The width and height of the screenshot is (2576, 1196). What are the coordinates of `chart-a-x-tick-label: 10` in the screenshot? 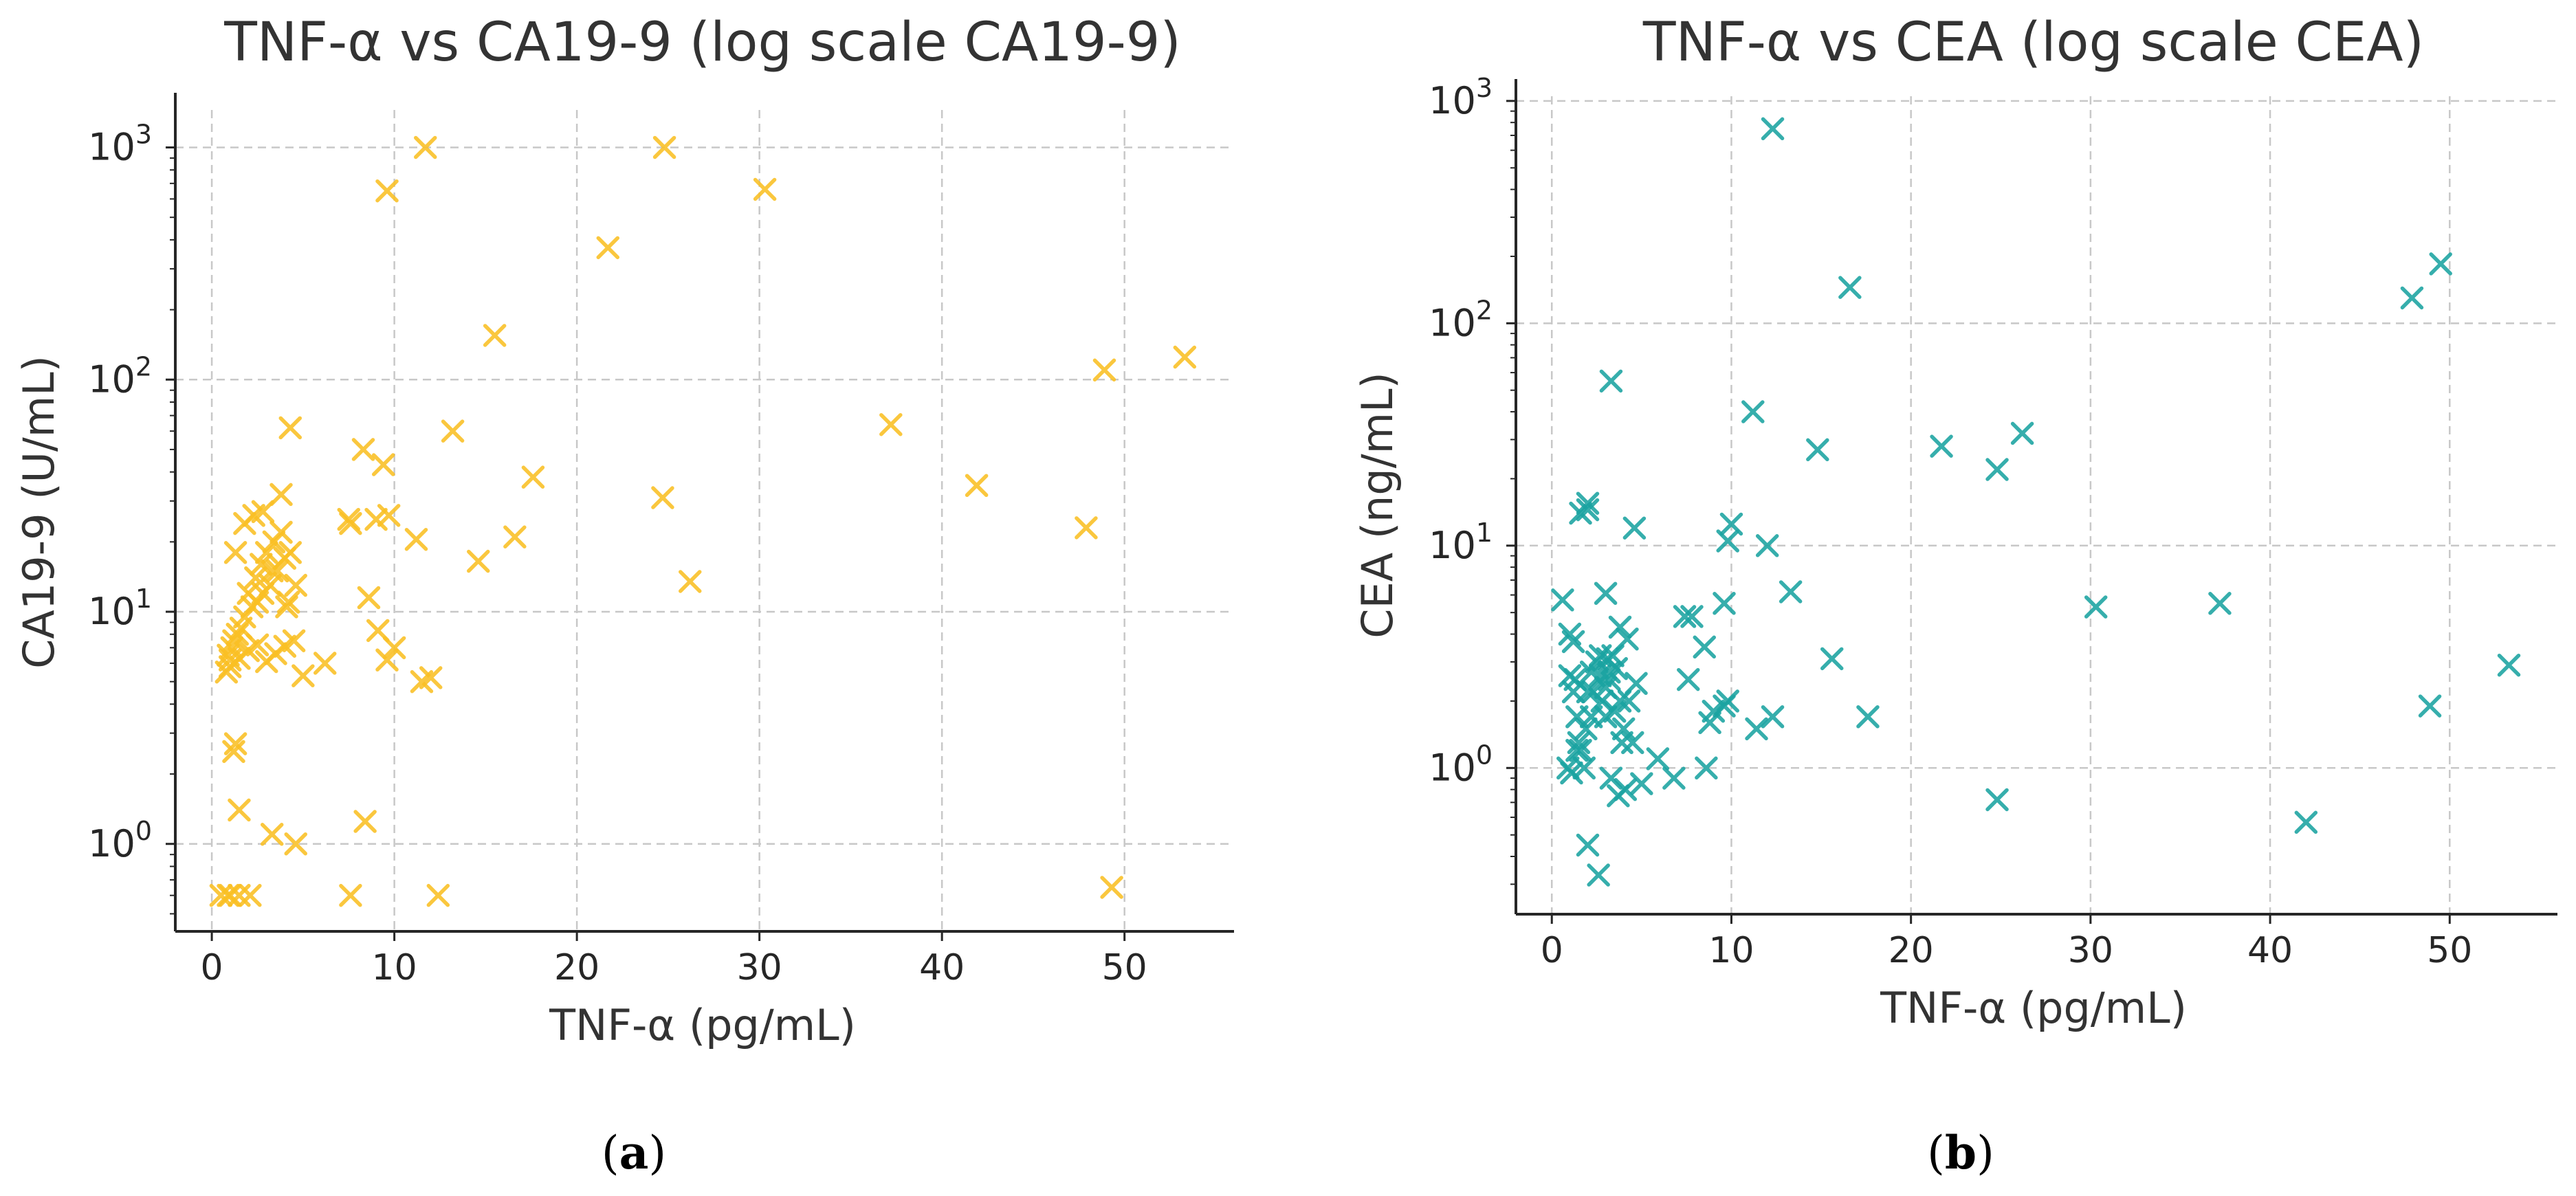 It's located at (394, 967).